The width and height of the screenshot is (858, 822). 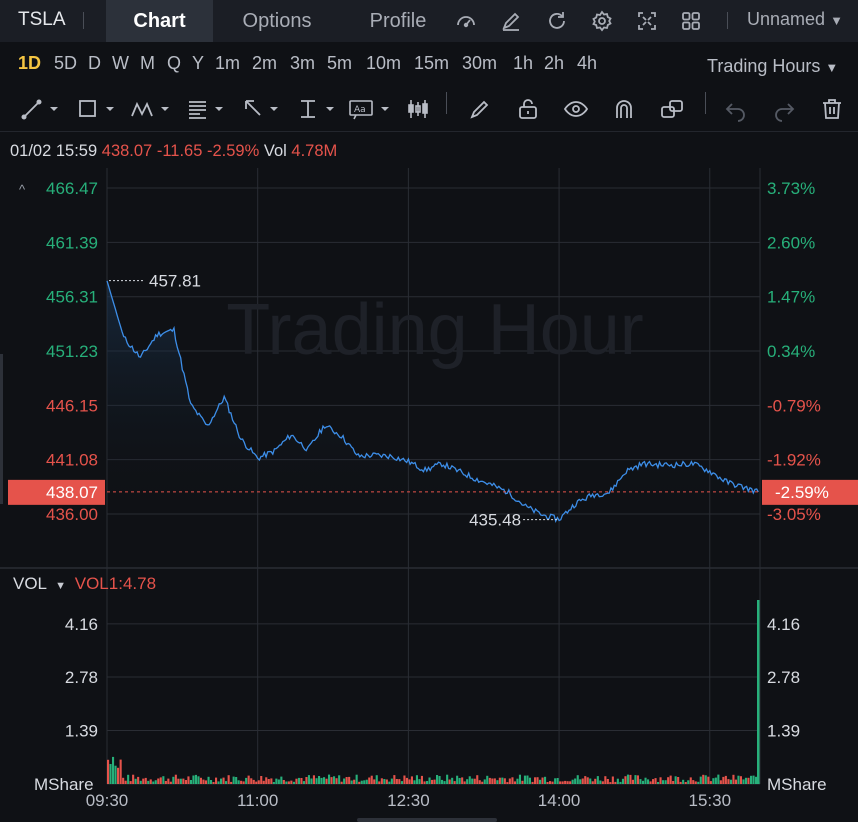 I want to click on pattern-tool-icon, so click(x=153, y=109).